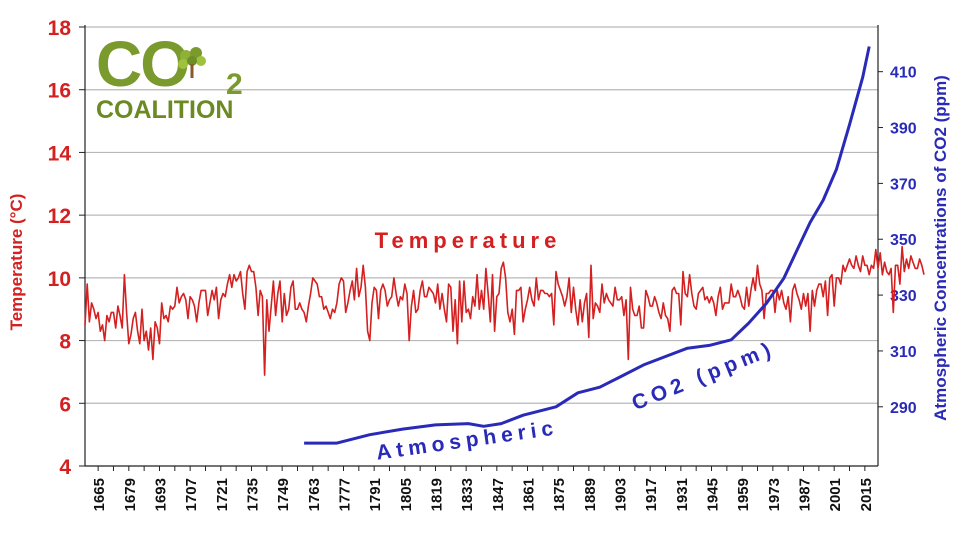  Describe the element at coordinates (65, 467) in the screenshot. I see `left-tick-label: 4` at that location.